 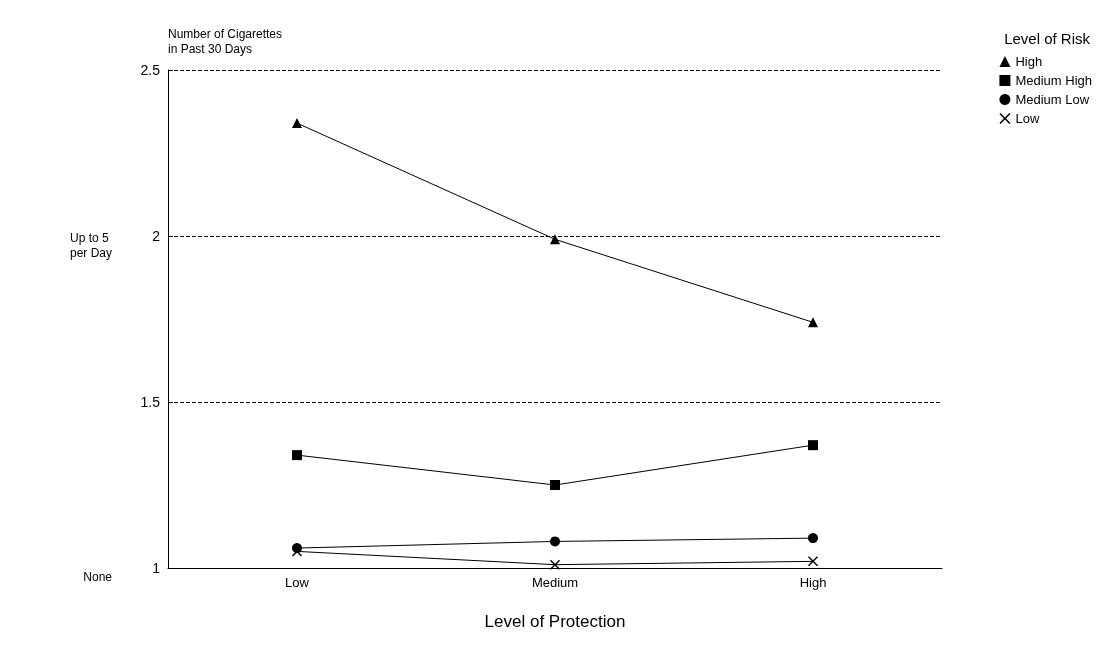 I want to click on legend-label: Low, so click(x=1027, y=118).